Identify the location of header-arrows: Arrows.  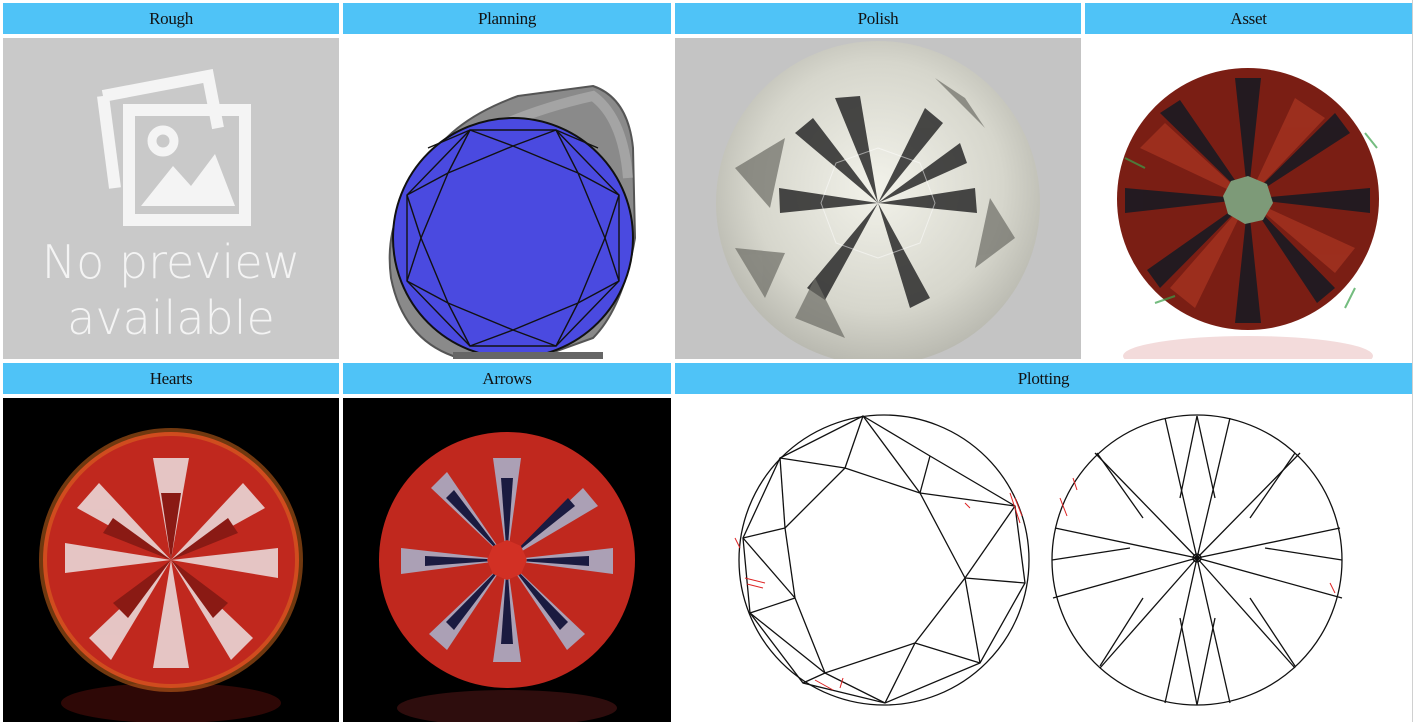
(507, 378).